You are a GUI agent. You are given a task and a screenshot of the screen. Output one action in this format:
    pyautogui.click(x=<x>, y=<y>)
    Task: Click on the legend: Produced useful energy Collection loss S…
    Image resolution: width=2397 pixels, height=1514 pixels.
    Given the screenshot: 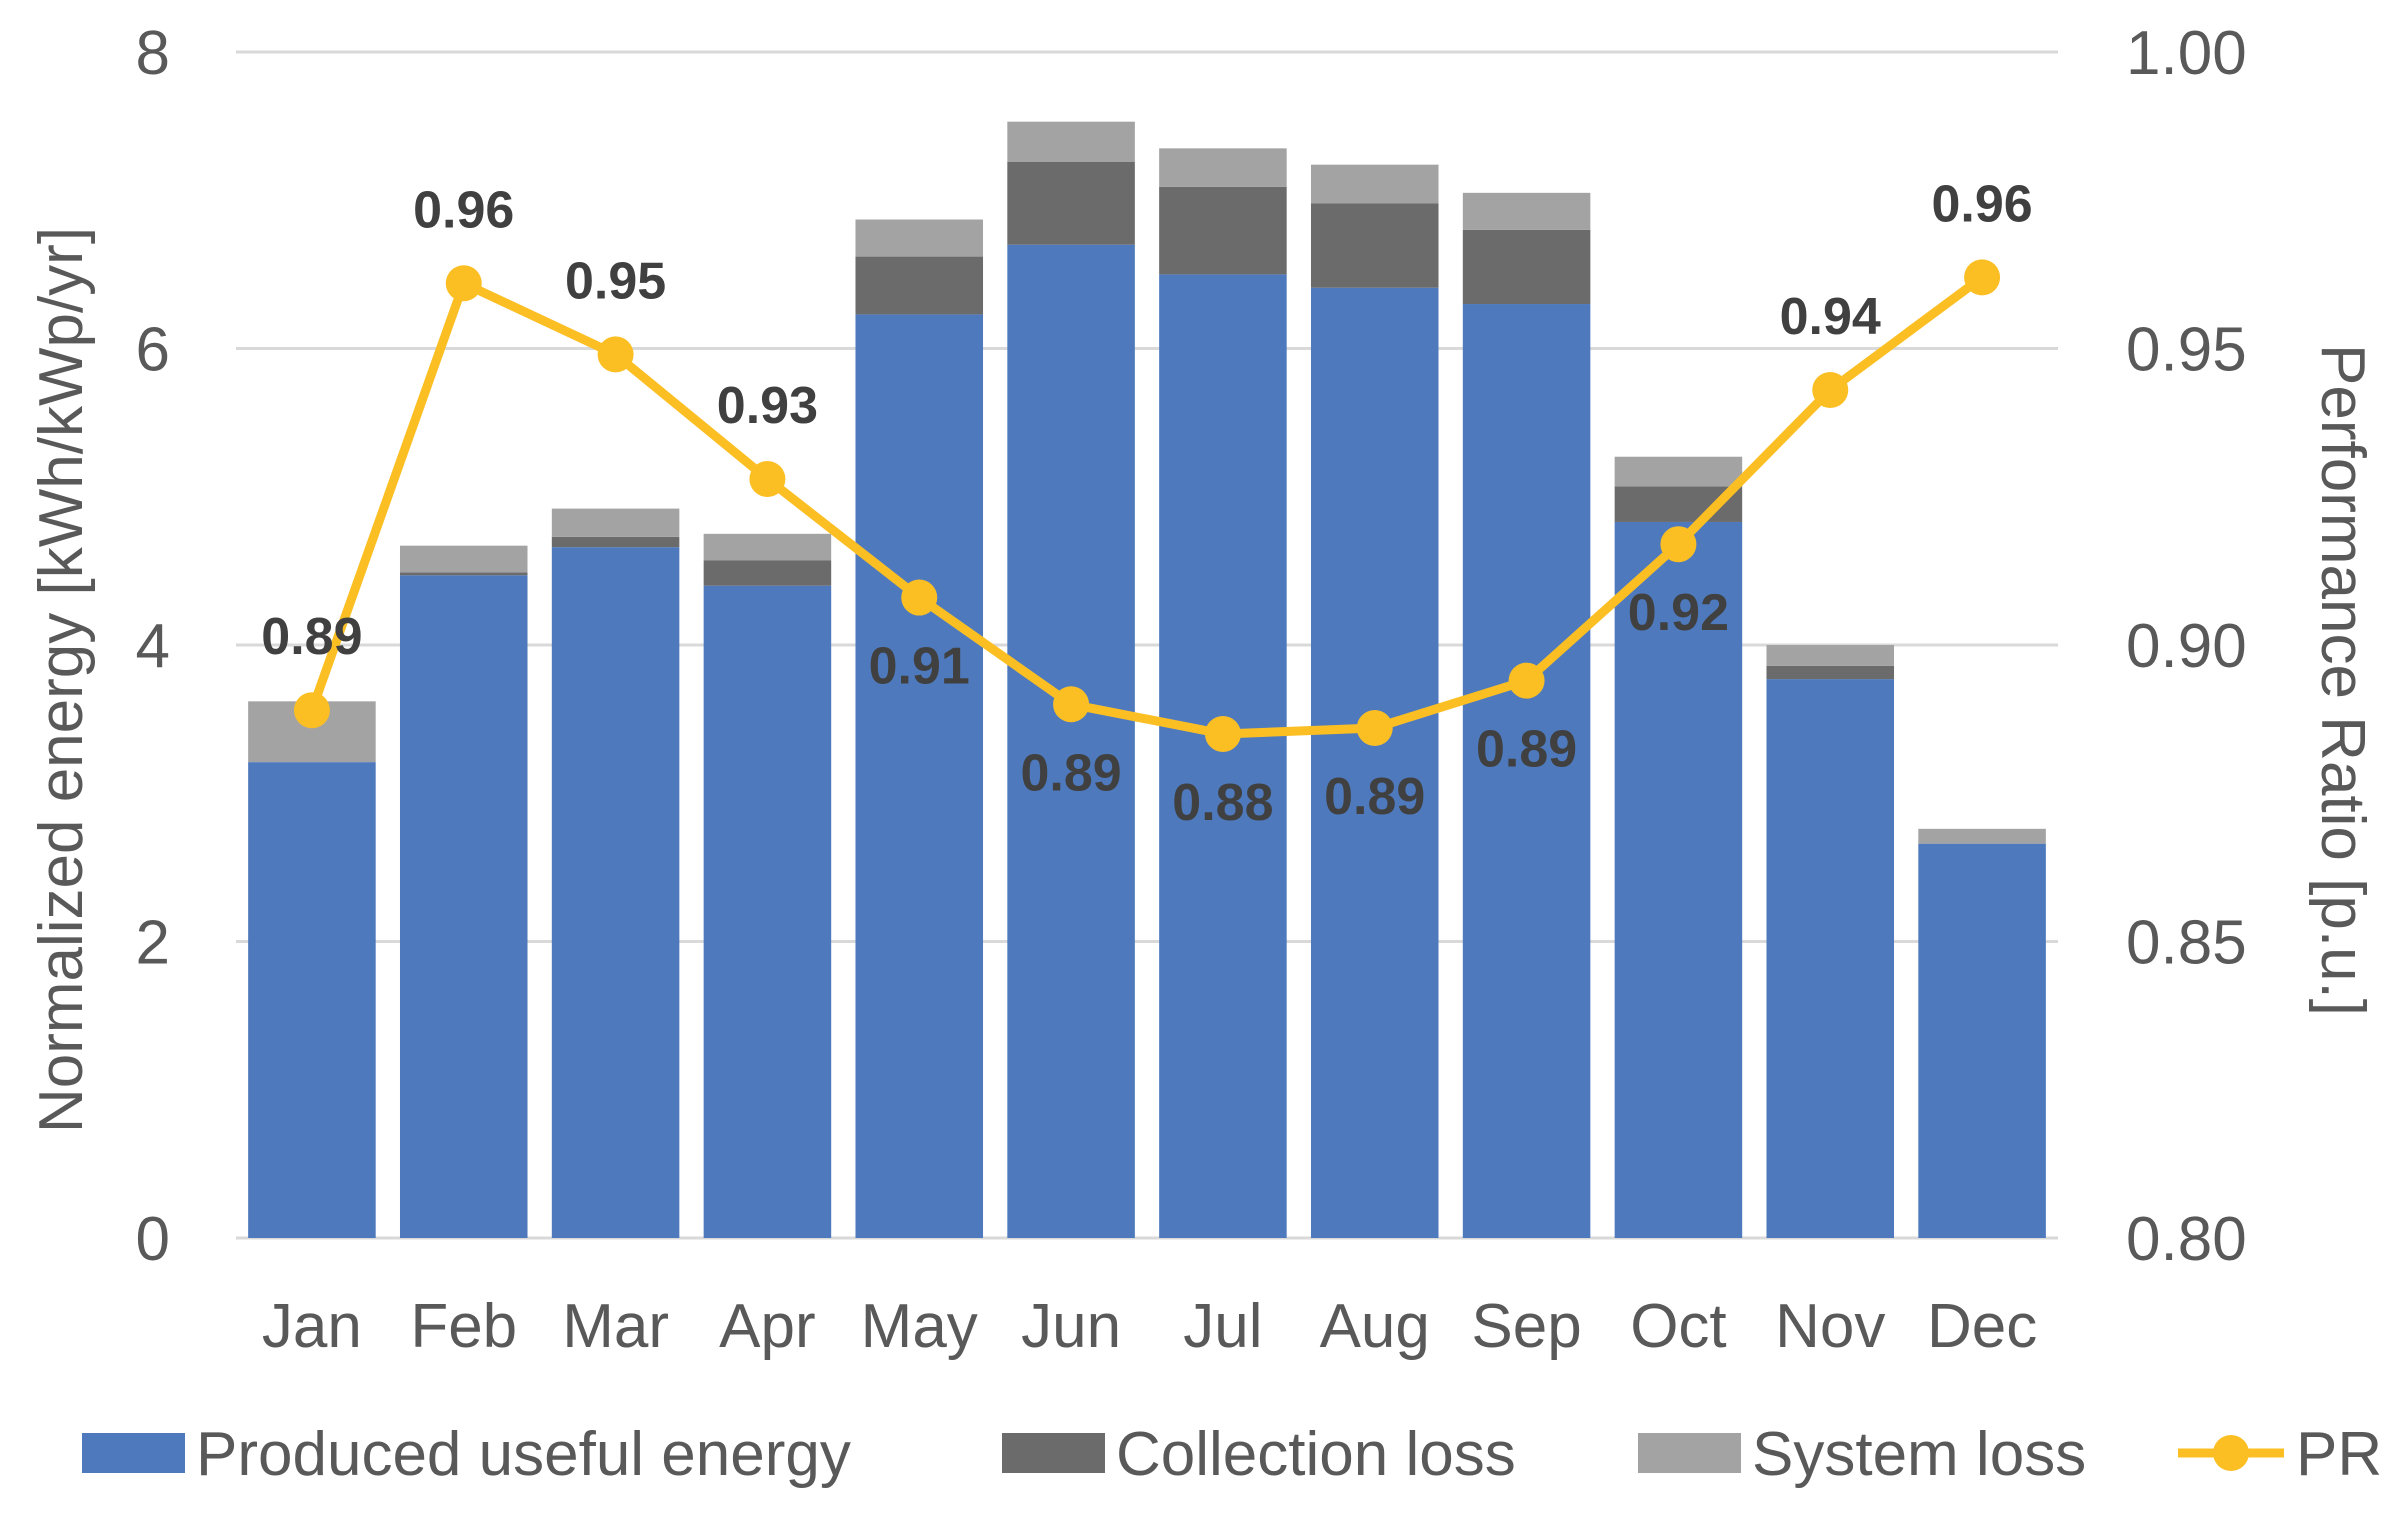 What is the action you would take?
    pyautogui.click(x=1232, y=1454)
    